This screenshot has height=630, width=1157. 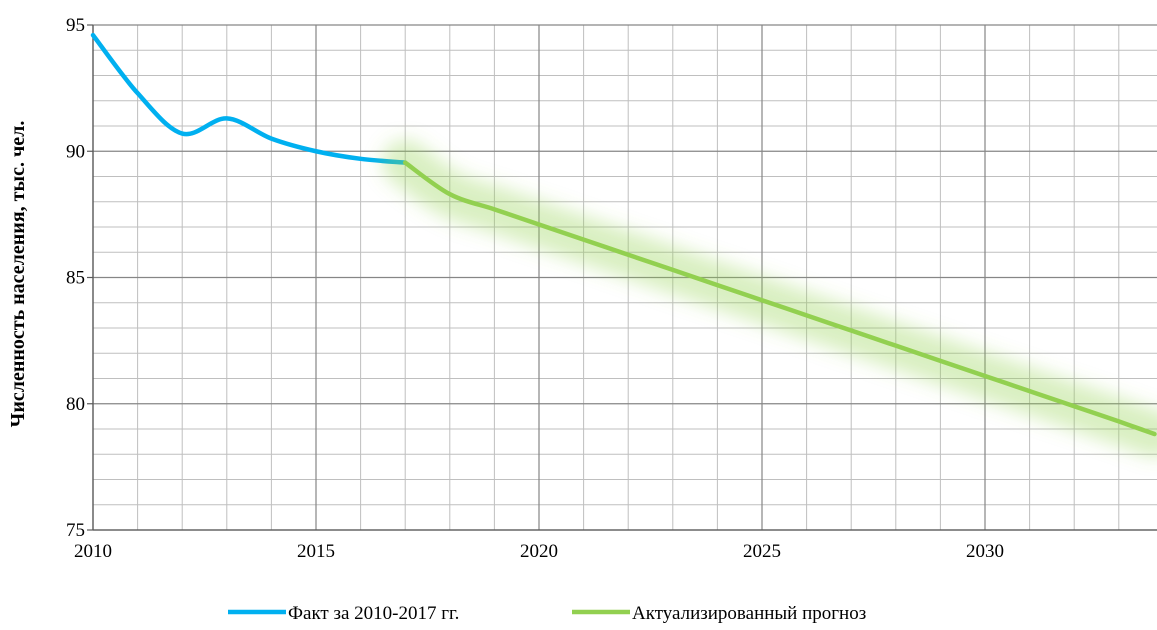 I want to click on y-tick-label: 80, so click(x=75, y=404).